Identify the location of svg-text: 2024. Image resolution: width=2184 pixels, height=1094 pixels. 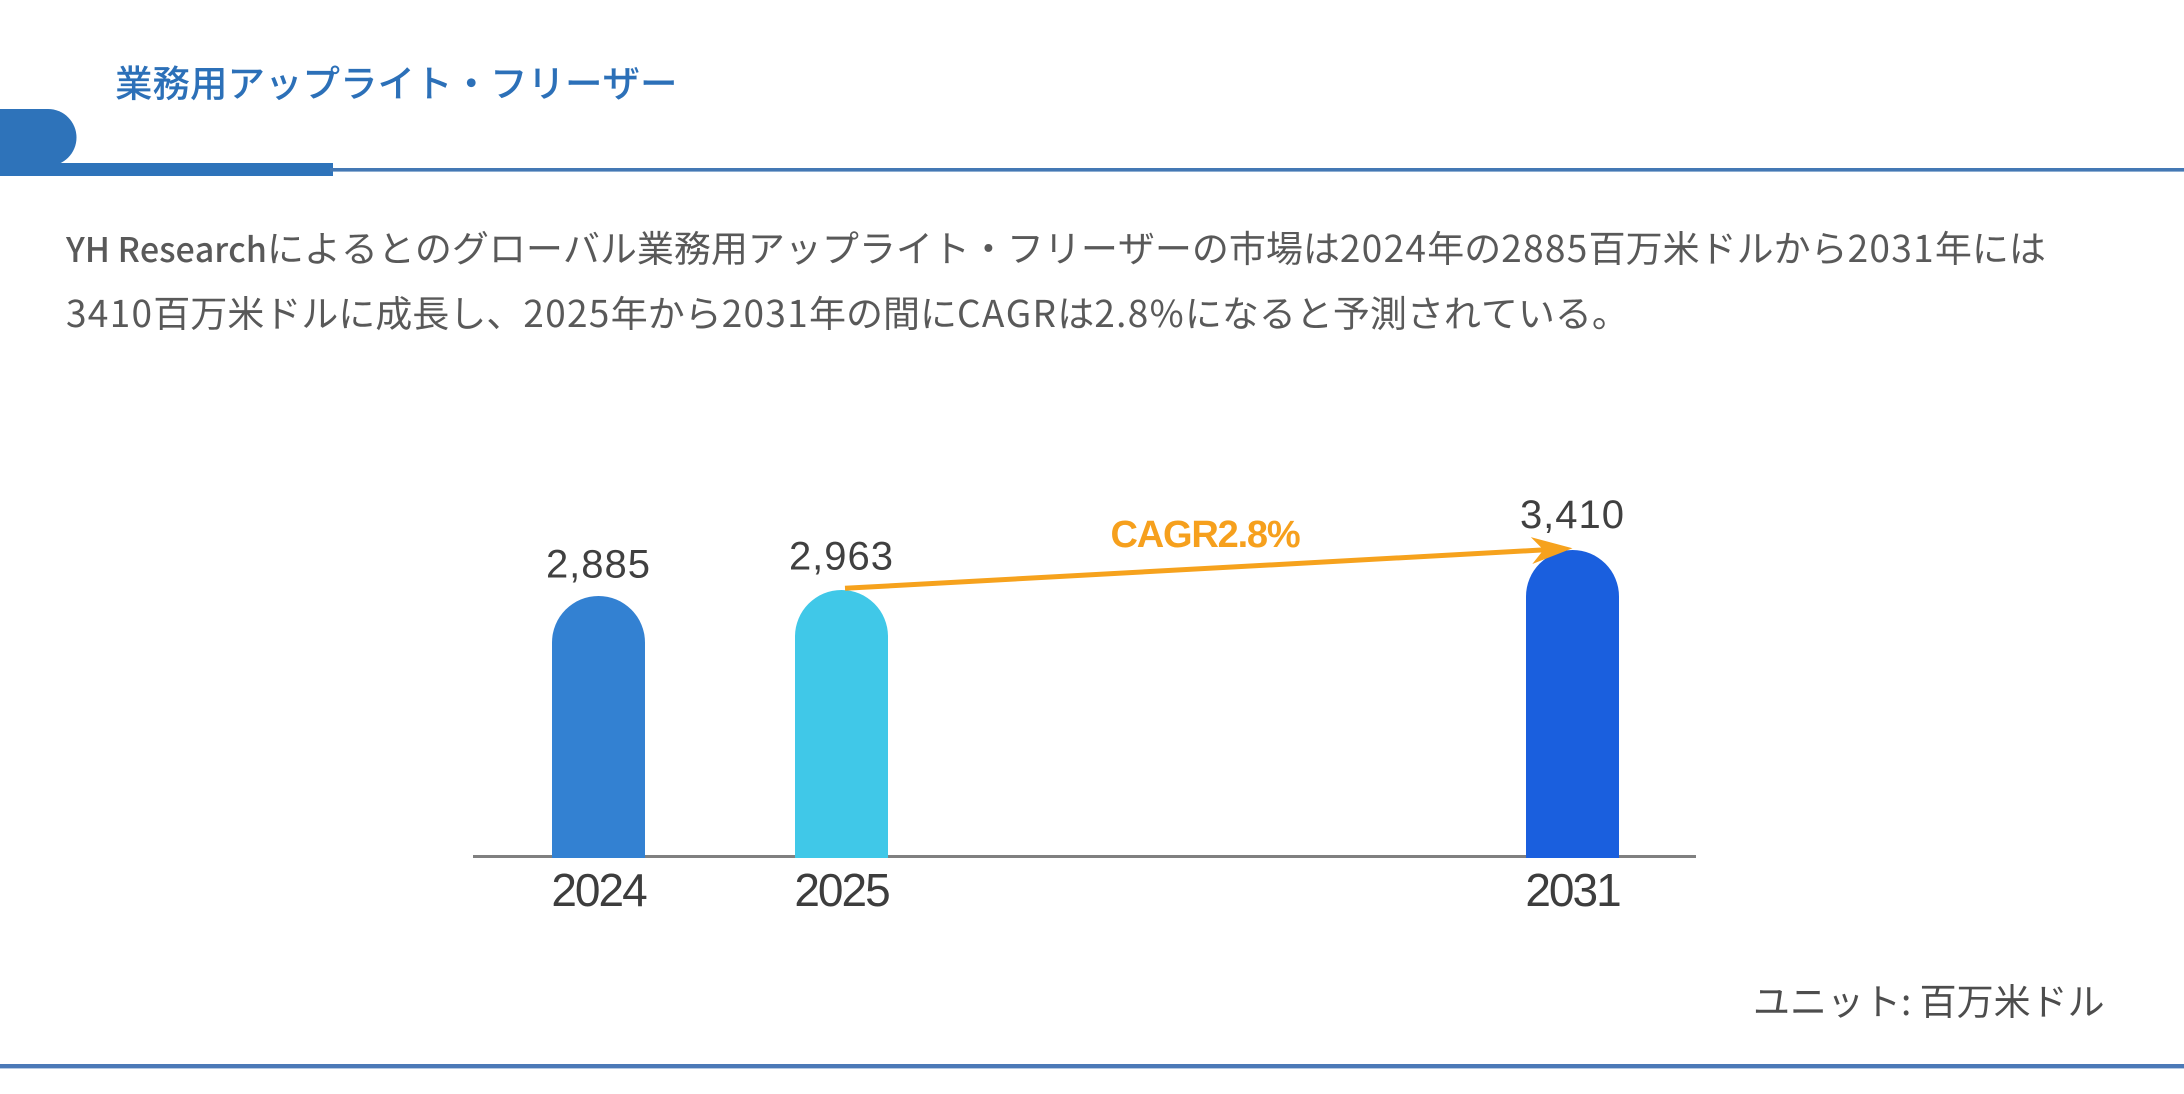
(599, 890).